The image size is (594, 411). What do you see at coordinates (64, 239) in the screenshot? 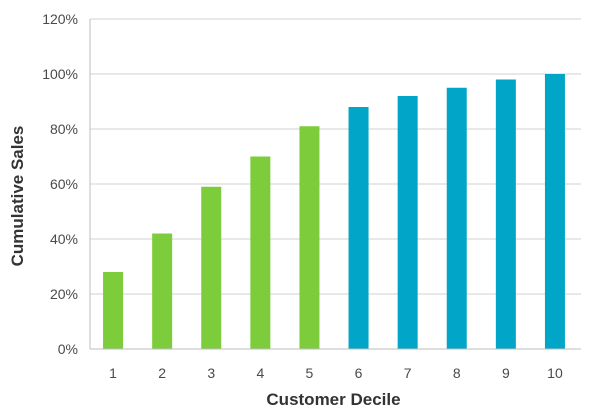
I see `y-tick-label: 40%` at bounding box center [64, 239].